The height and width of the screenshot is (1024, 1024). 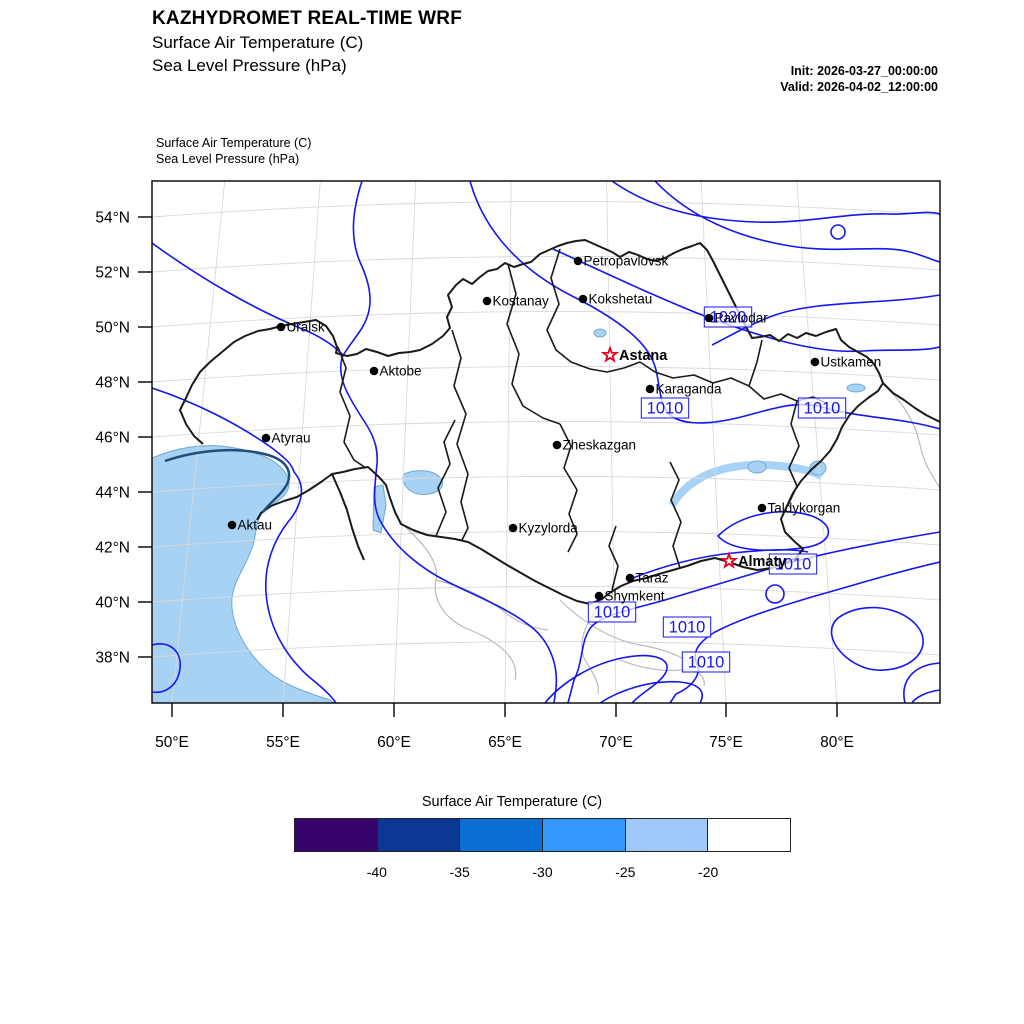 I want to click on lat-tick-label: 38°N, so click(x=112, y=658).